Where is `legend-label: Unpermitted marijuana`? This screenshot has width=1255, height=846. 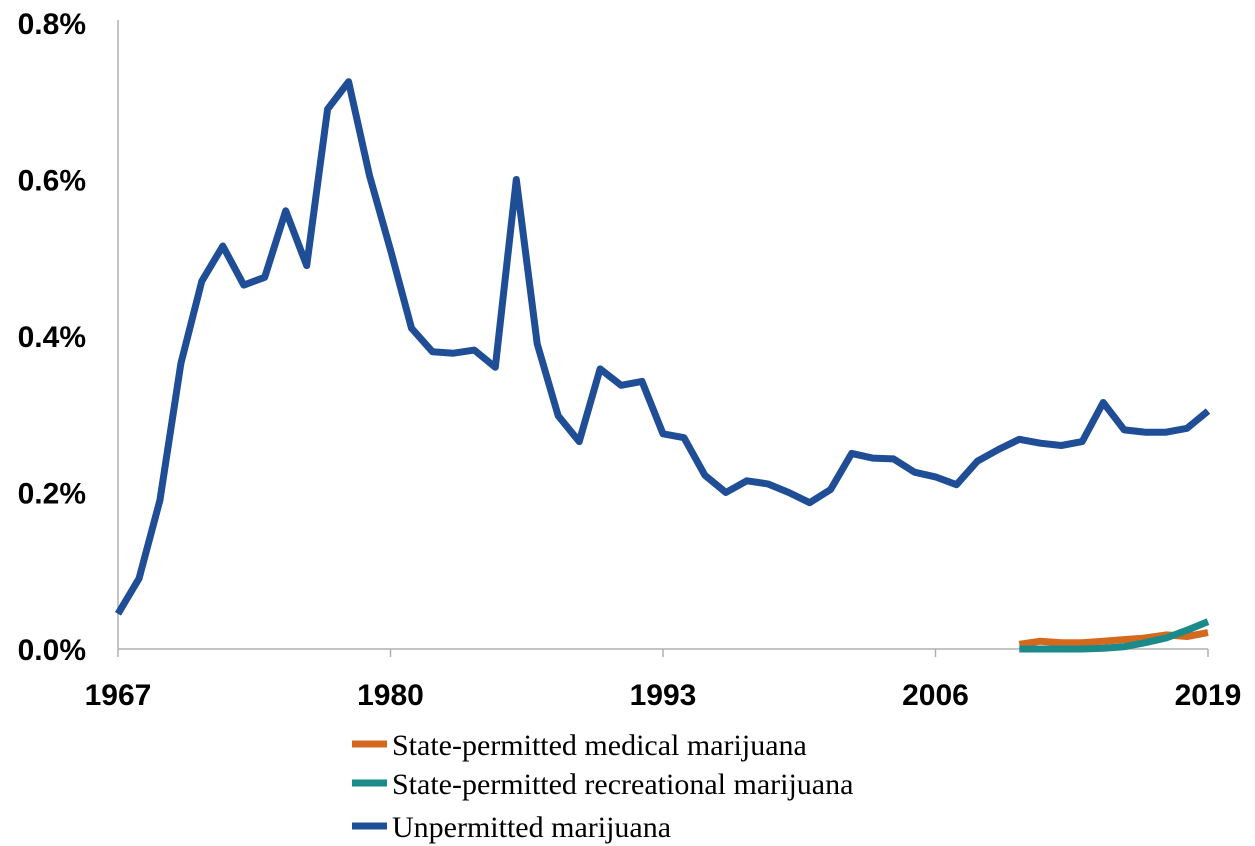
legend-label: Unpermitted marijuana is located at coordinates (531, 827).